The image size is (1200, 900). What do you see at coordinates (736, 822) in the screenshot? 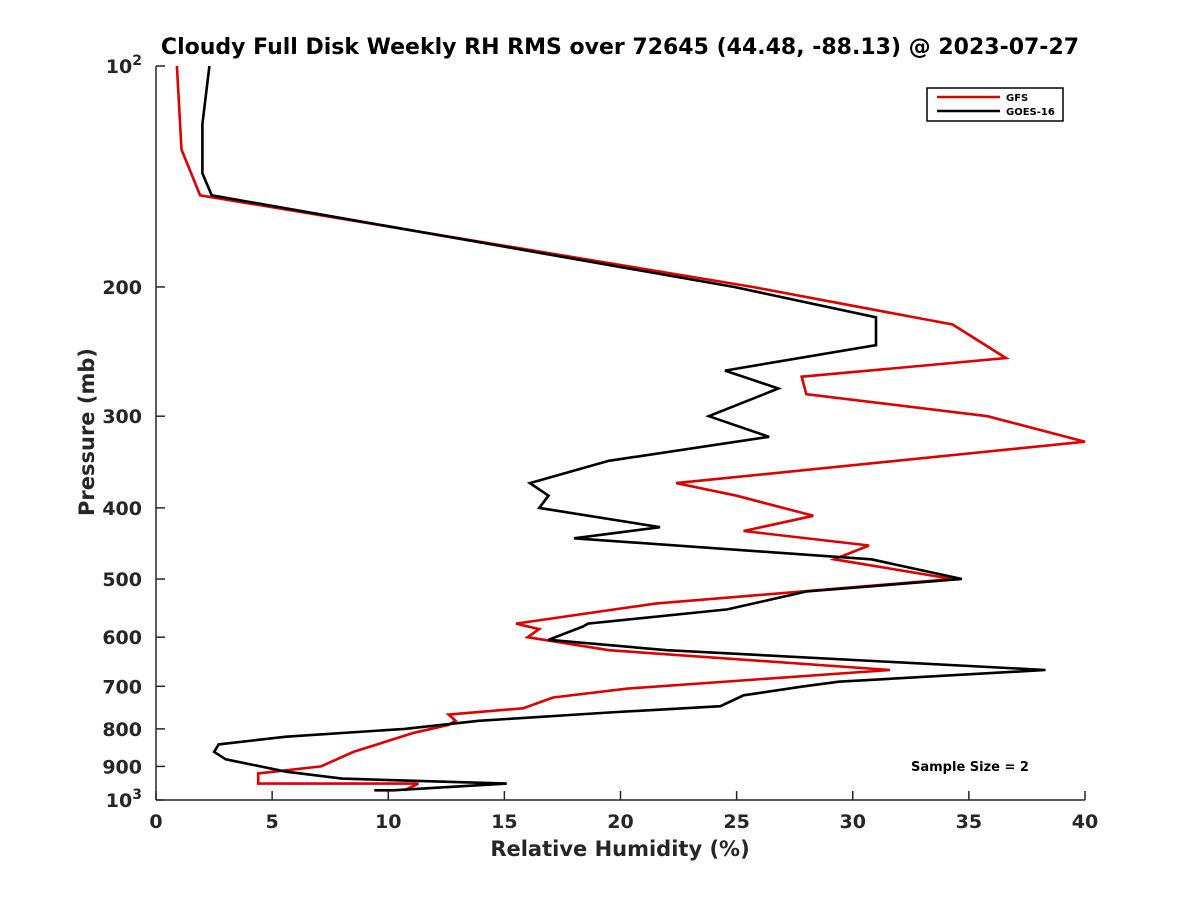
I see `x-tick-label: 25` at bounding box center [736, 822].